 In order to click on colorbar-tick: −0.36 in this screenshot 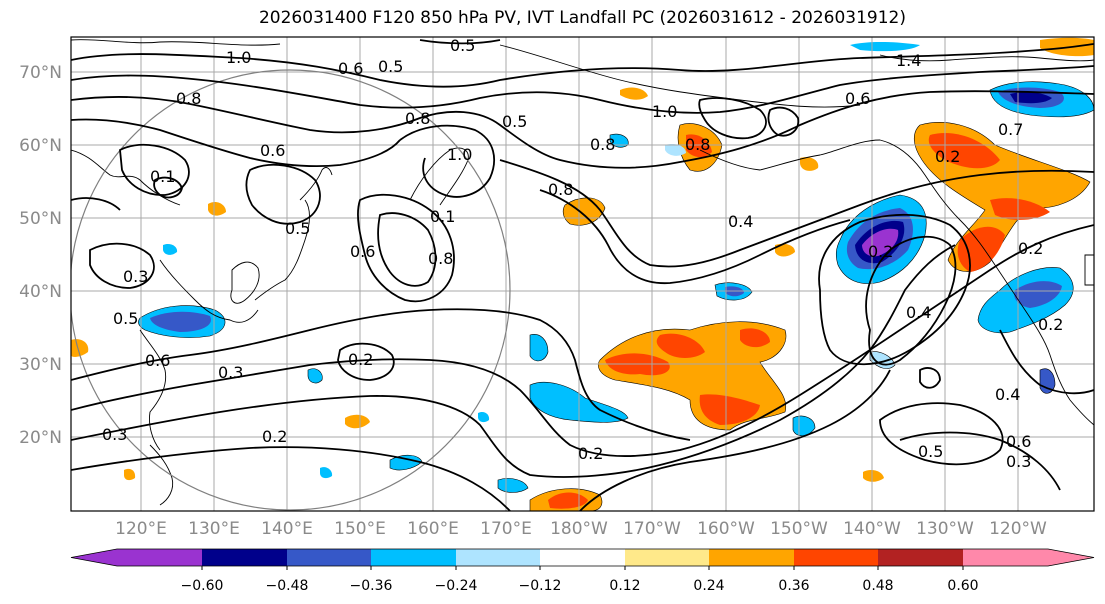, I will do `click(371, 586)`.